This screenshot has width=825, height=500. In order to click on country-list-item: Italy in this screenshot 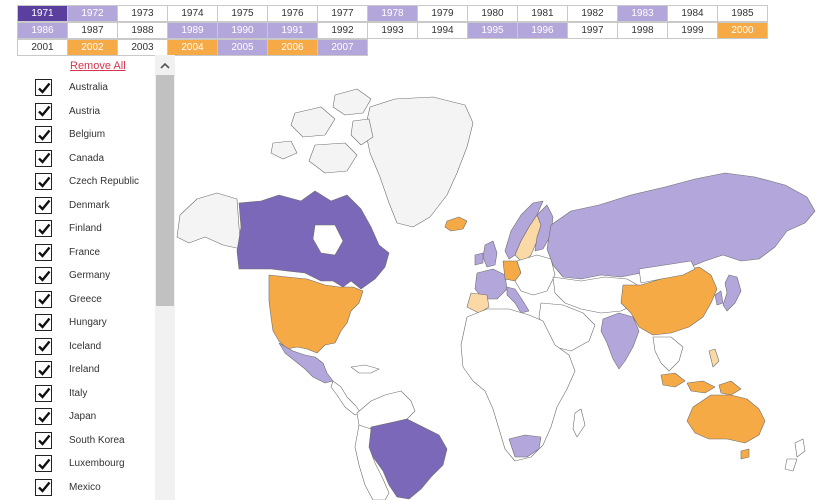, I will do `click(95, 394)`.